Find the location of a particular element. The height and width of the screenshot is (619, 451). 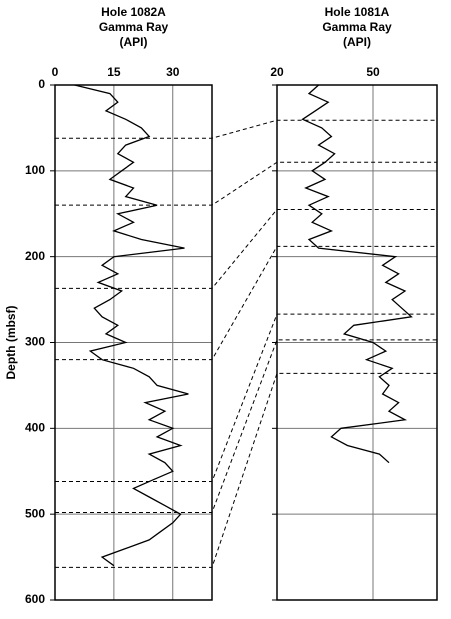

y-tick-label: 200 is located at coordinates (35, 256).